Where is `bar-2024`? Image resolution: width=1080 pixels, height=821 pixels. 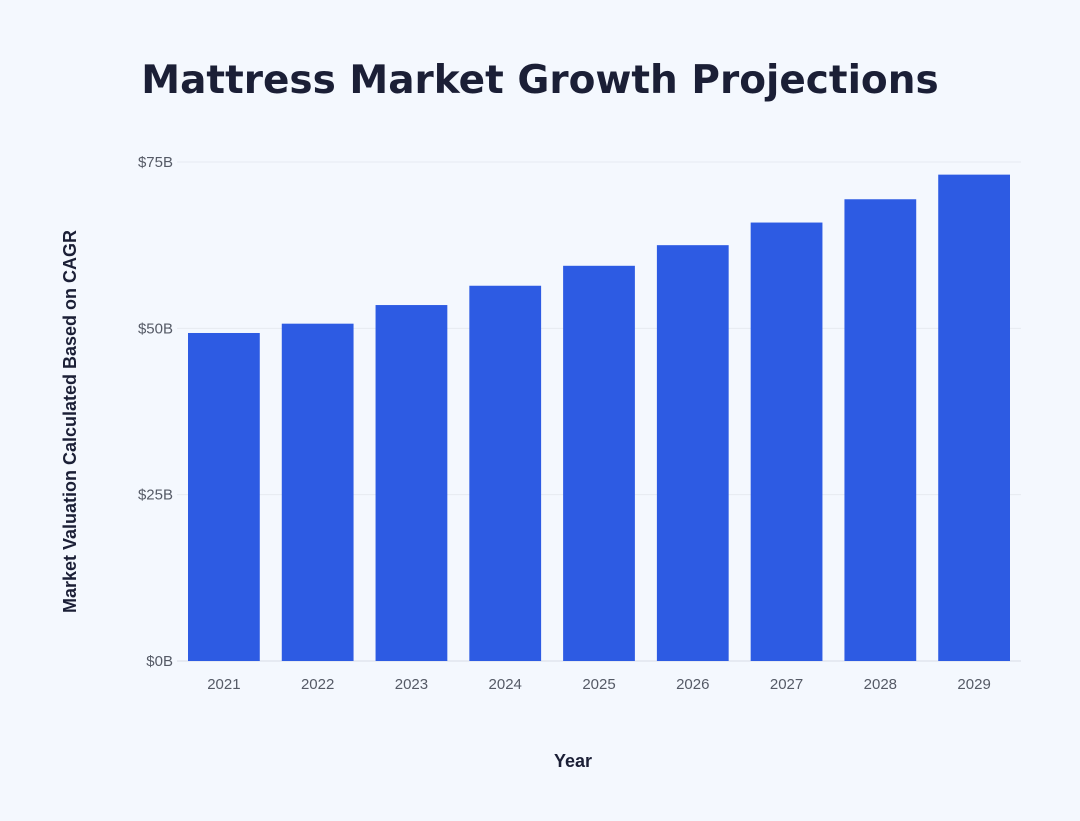 bar-2024 is located at coordinates (505, 473).